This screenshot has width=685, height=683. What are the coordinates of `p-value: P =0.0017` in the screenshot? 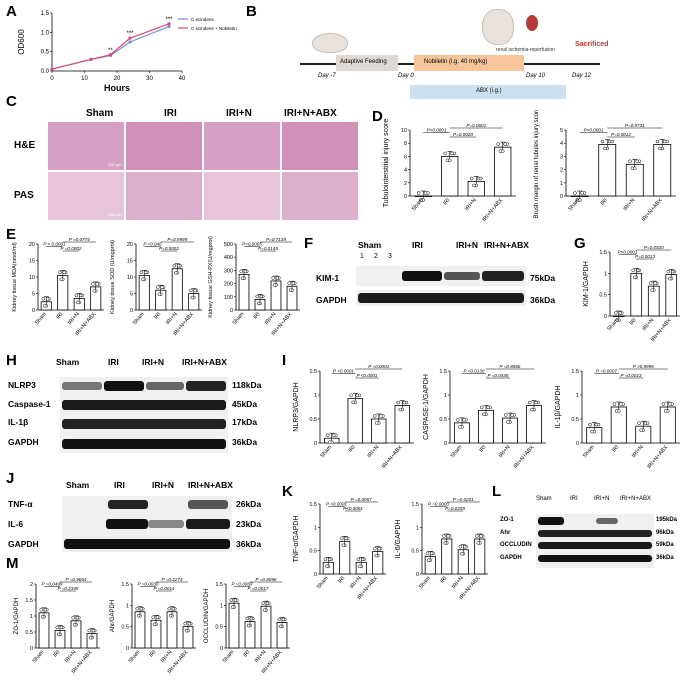 It's located at (258, 588).